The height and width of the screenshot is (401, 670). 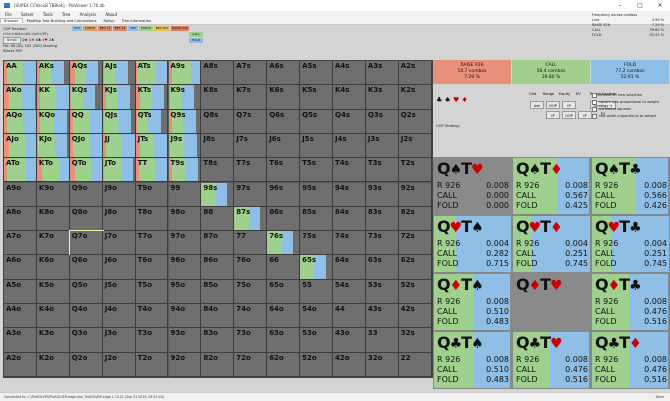 What do you see at coordinates (152, 316) in the screenshot?
I see `range-cell: T4o` at bounding box center [152, 316].